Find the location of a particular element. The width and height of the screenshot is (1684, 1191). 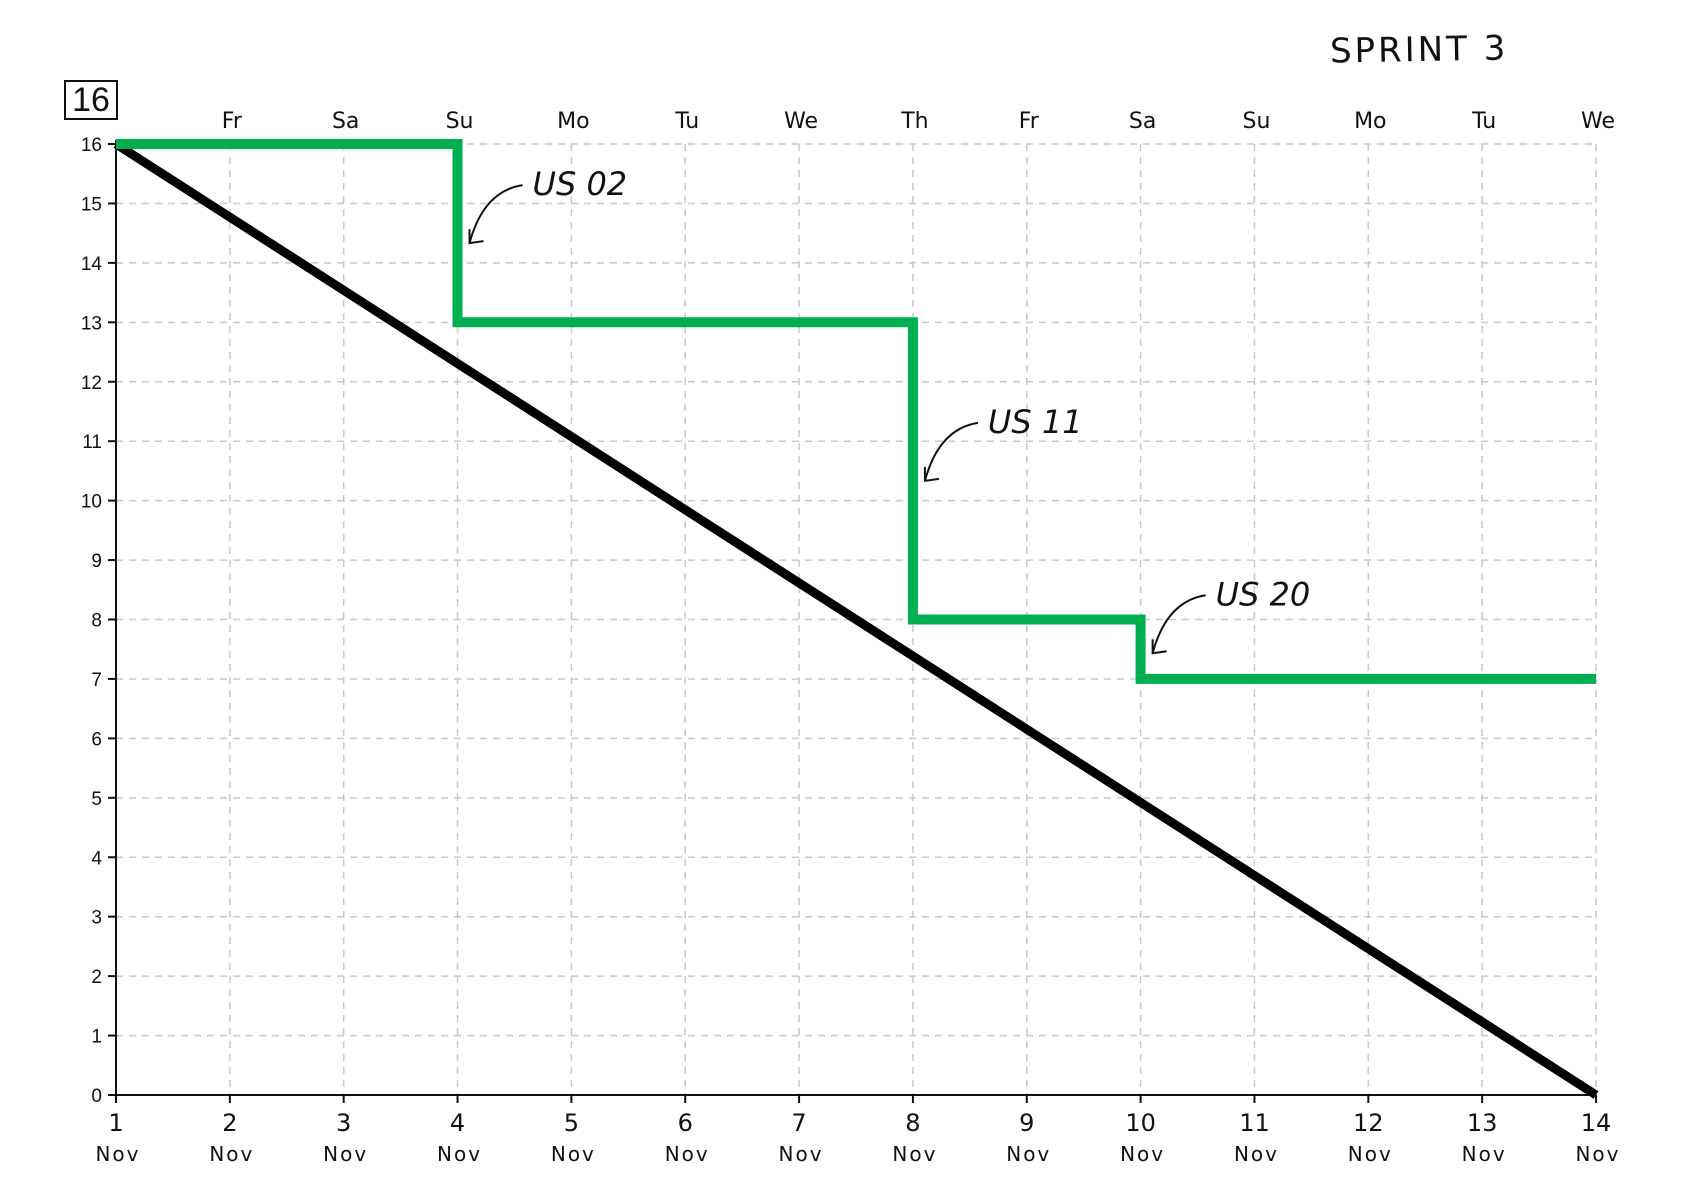

y-tick-label: 1 is located at coordinates (96, 1037).